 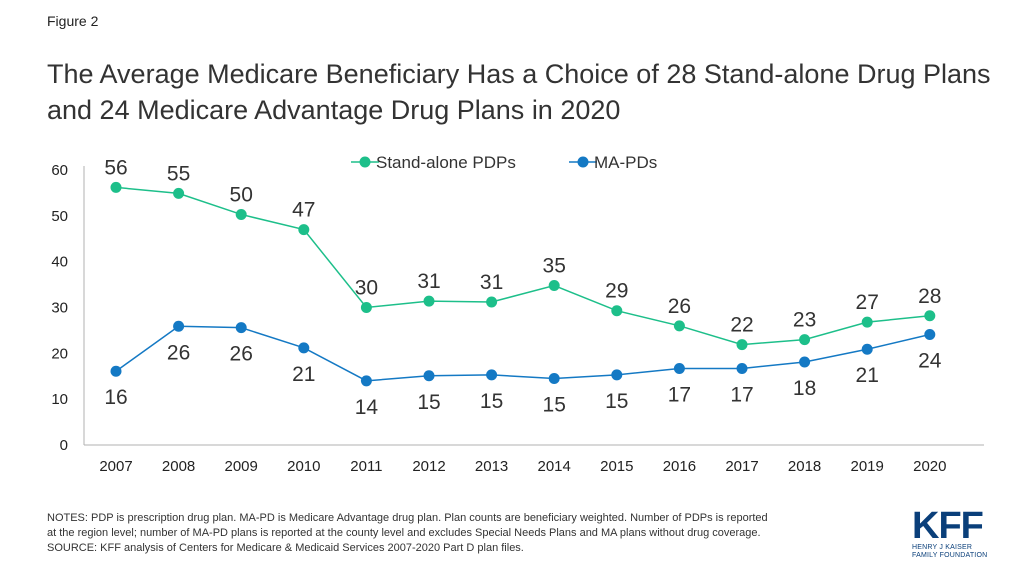 I want to click on x-tick-label: 2016, so click(x=679, y=466).